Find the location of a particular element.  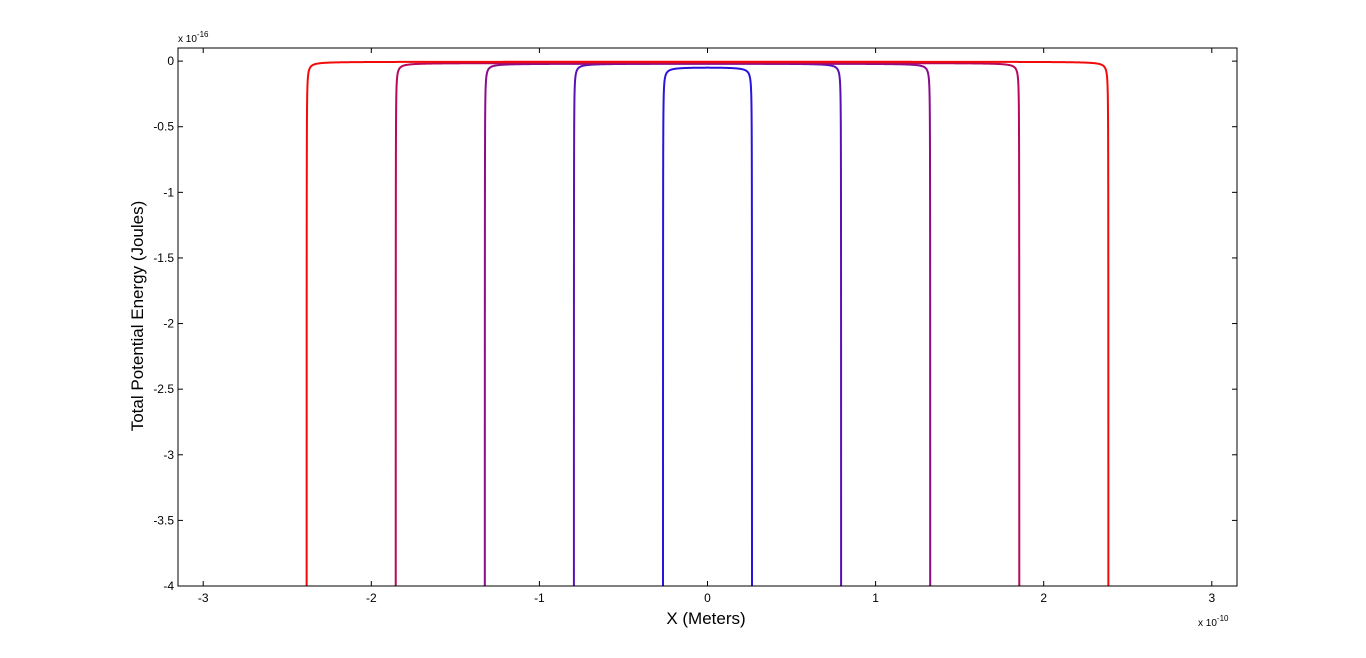

y-tick-label: 0 is located at coordinates (170, 61).